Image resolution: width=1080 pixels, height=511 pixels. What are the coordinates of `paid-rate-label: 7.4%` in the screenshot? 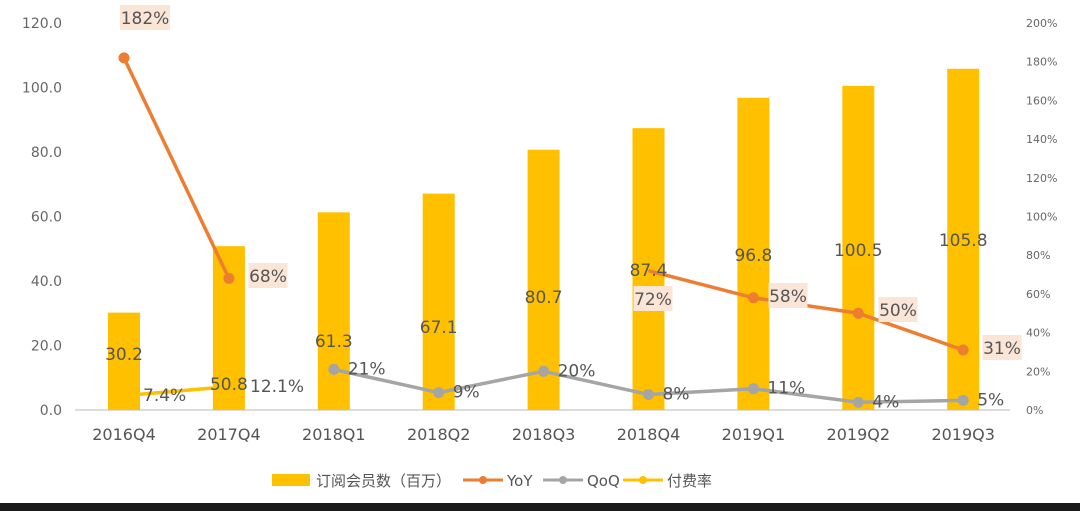 It's located at (164, 396).